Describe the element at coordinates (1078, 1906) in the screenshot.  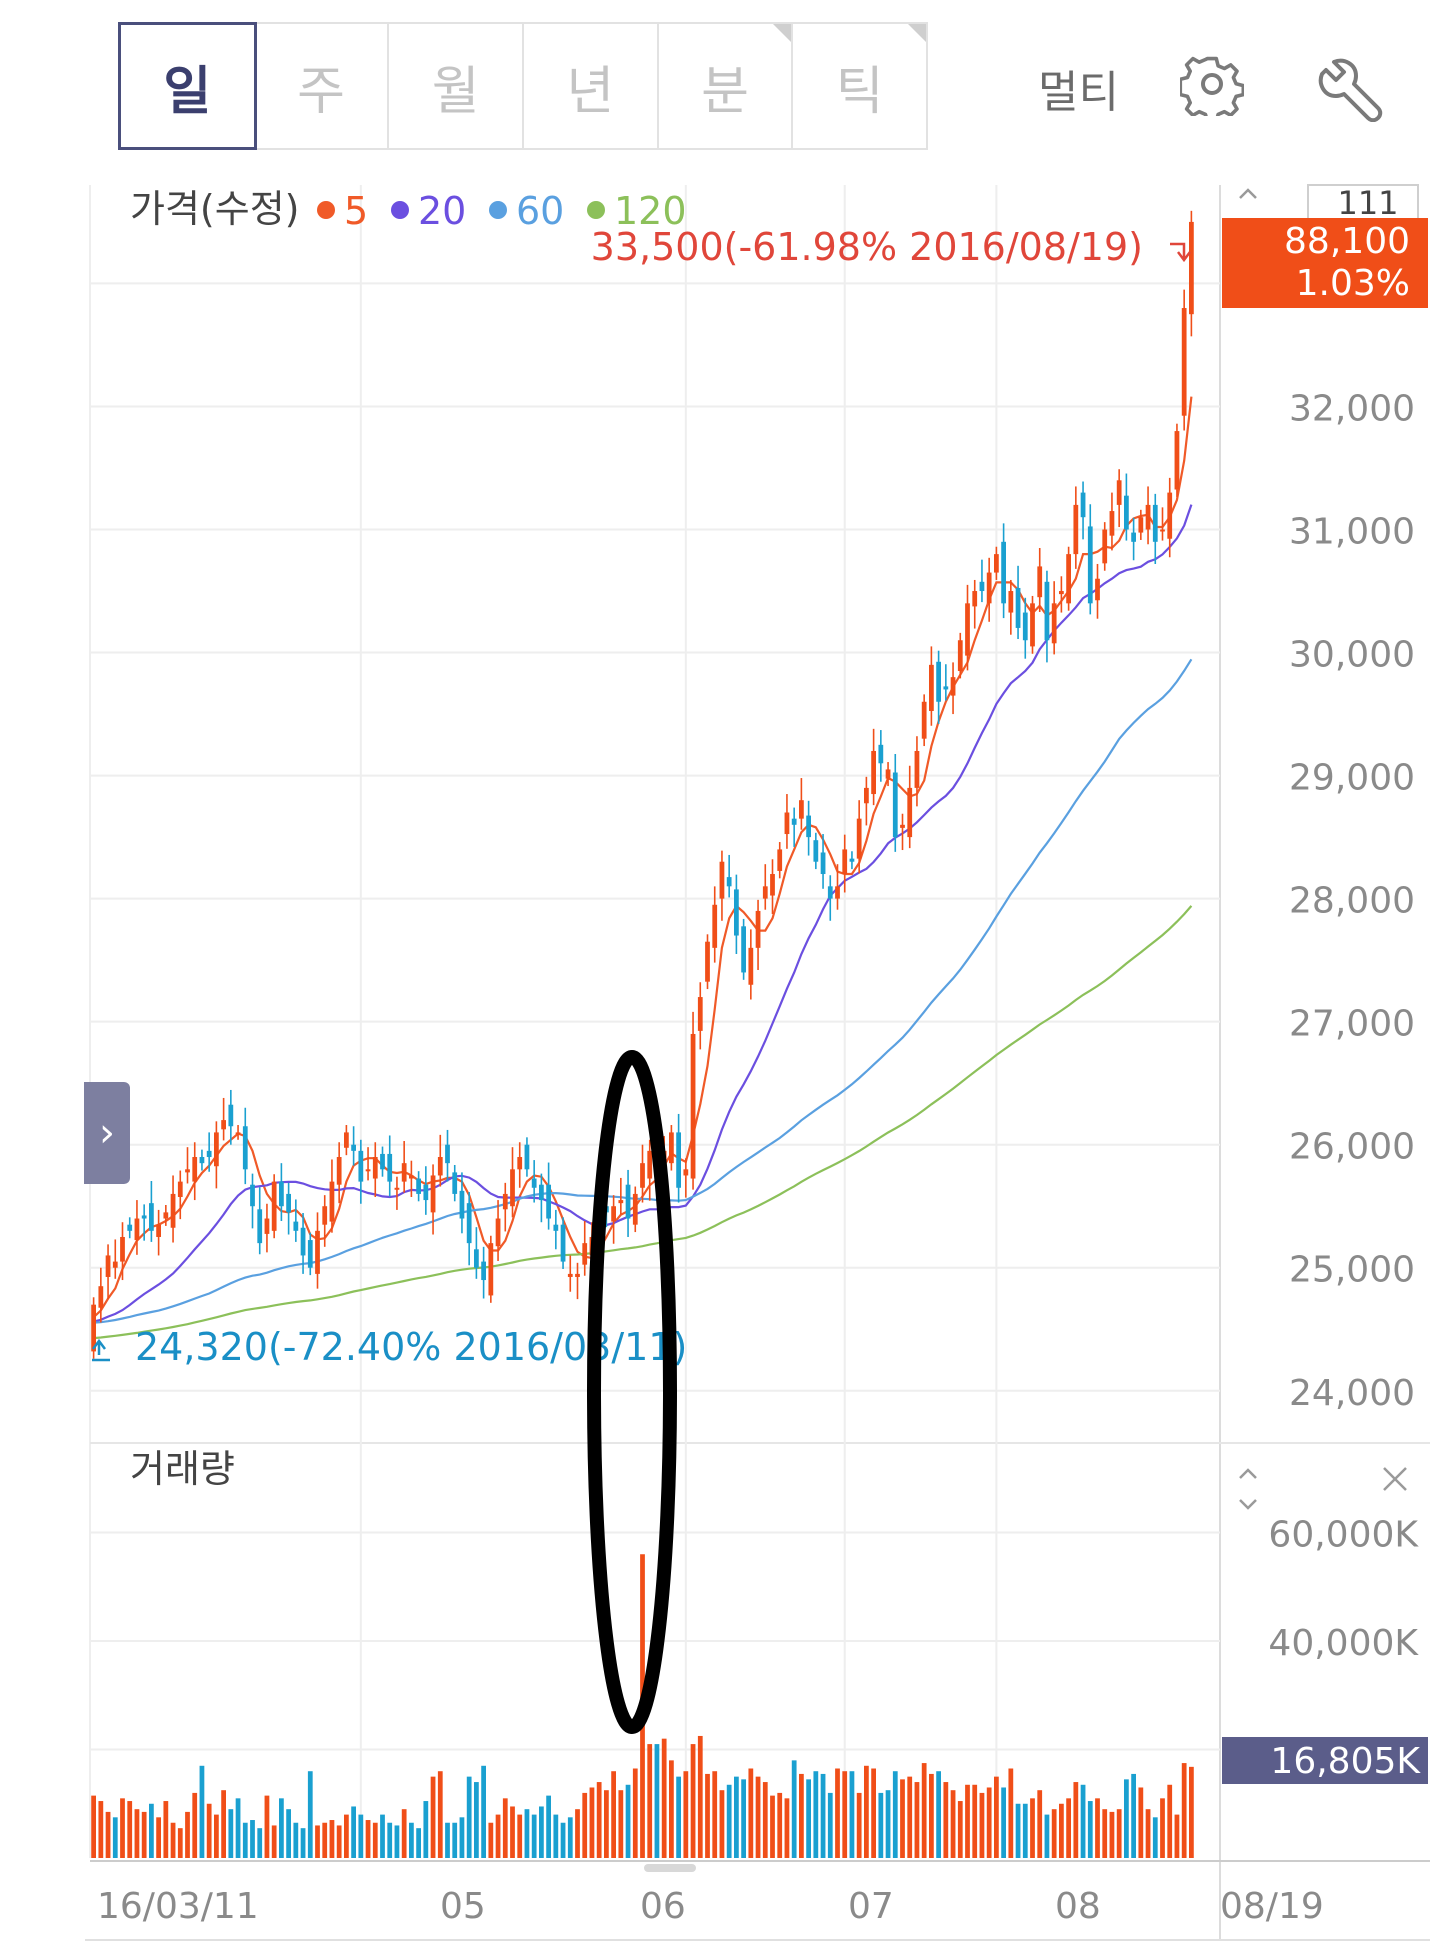
I see `x-tick-label: 08` at that location.